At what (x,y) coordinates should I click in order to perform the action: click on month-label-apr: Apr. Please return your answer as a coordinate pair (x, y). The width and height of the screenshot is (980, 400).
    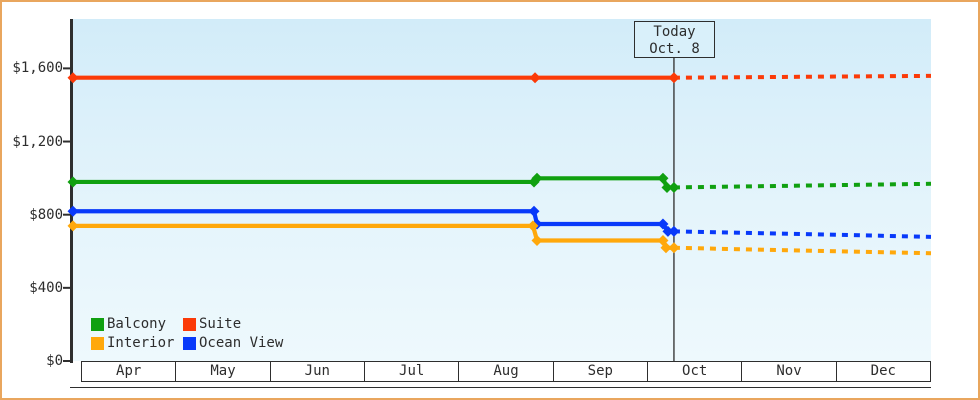
    Looking at the image, I should click on (129, 371).